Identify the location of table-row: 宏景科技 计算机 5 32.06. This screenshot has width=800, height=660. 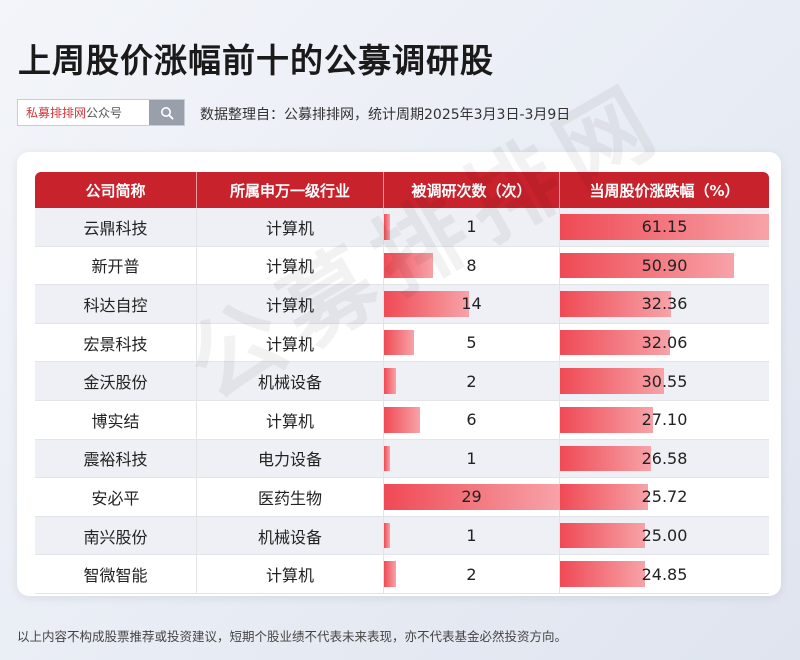
(402, 343).